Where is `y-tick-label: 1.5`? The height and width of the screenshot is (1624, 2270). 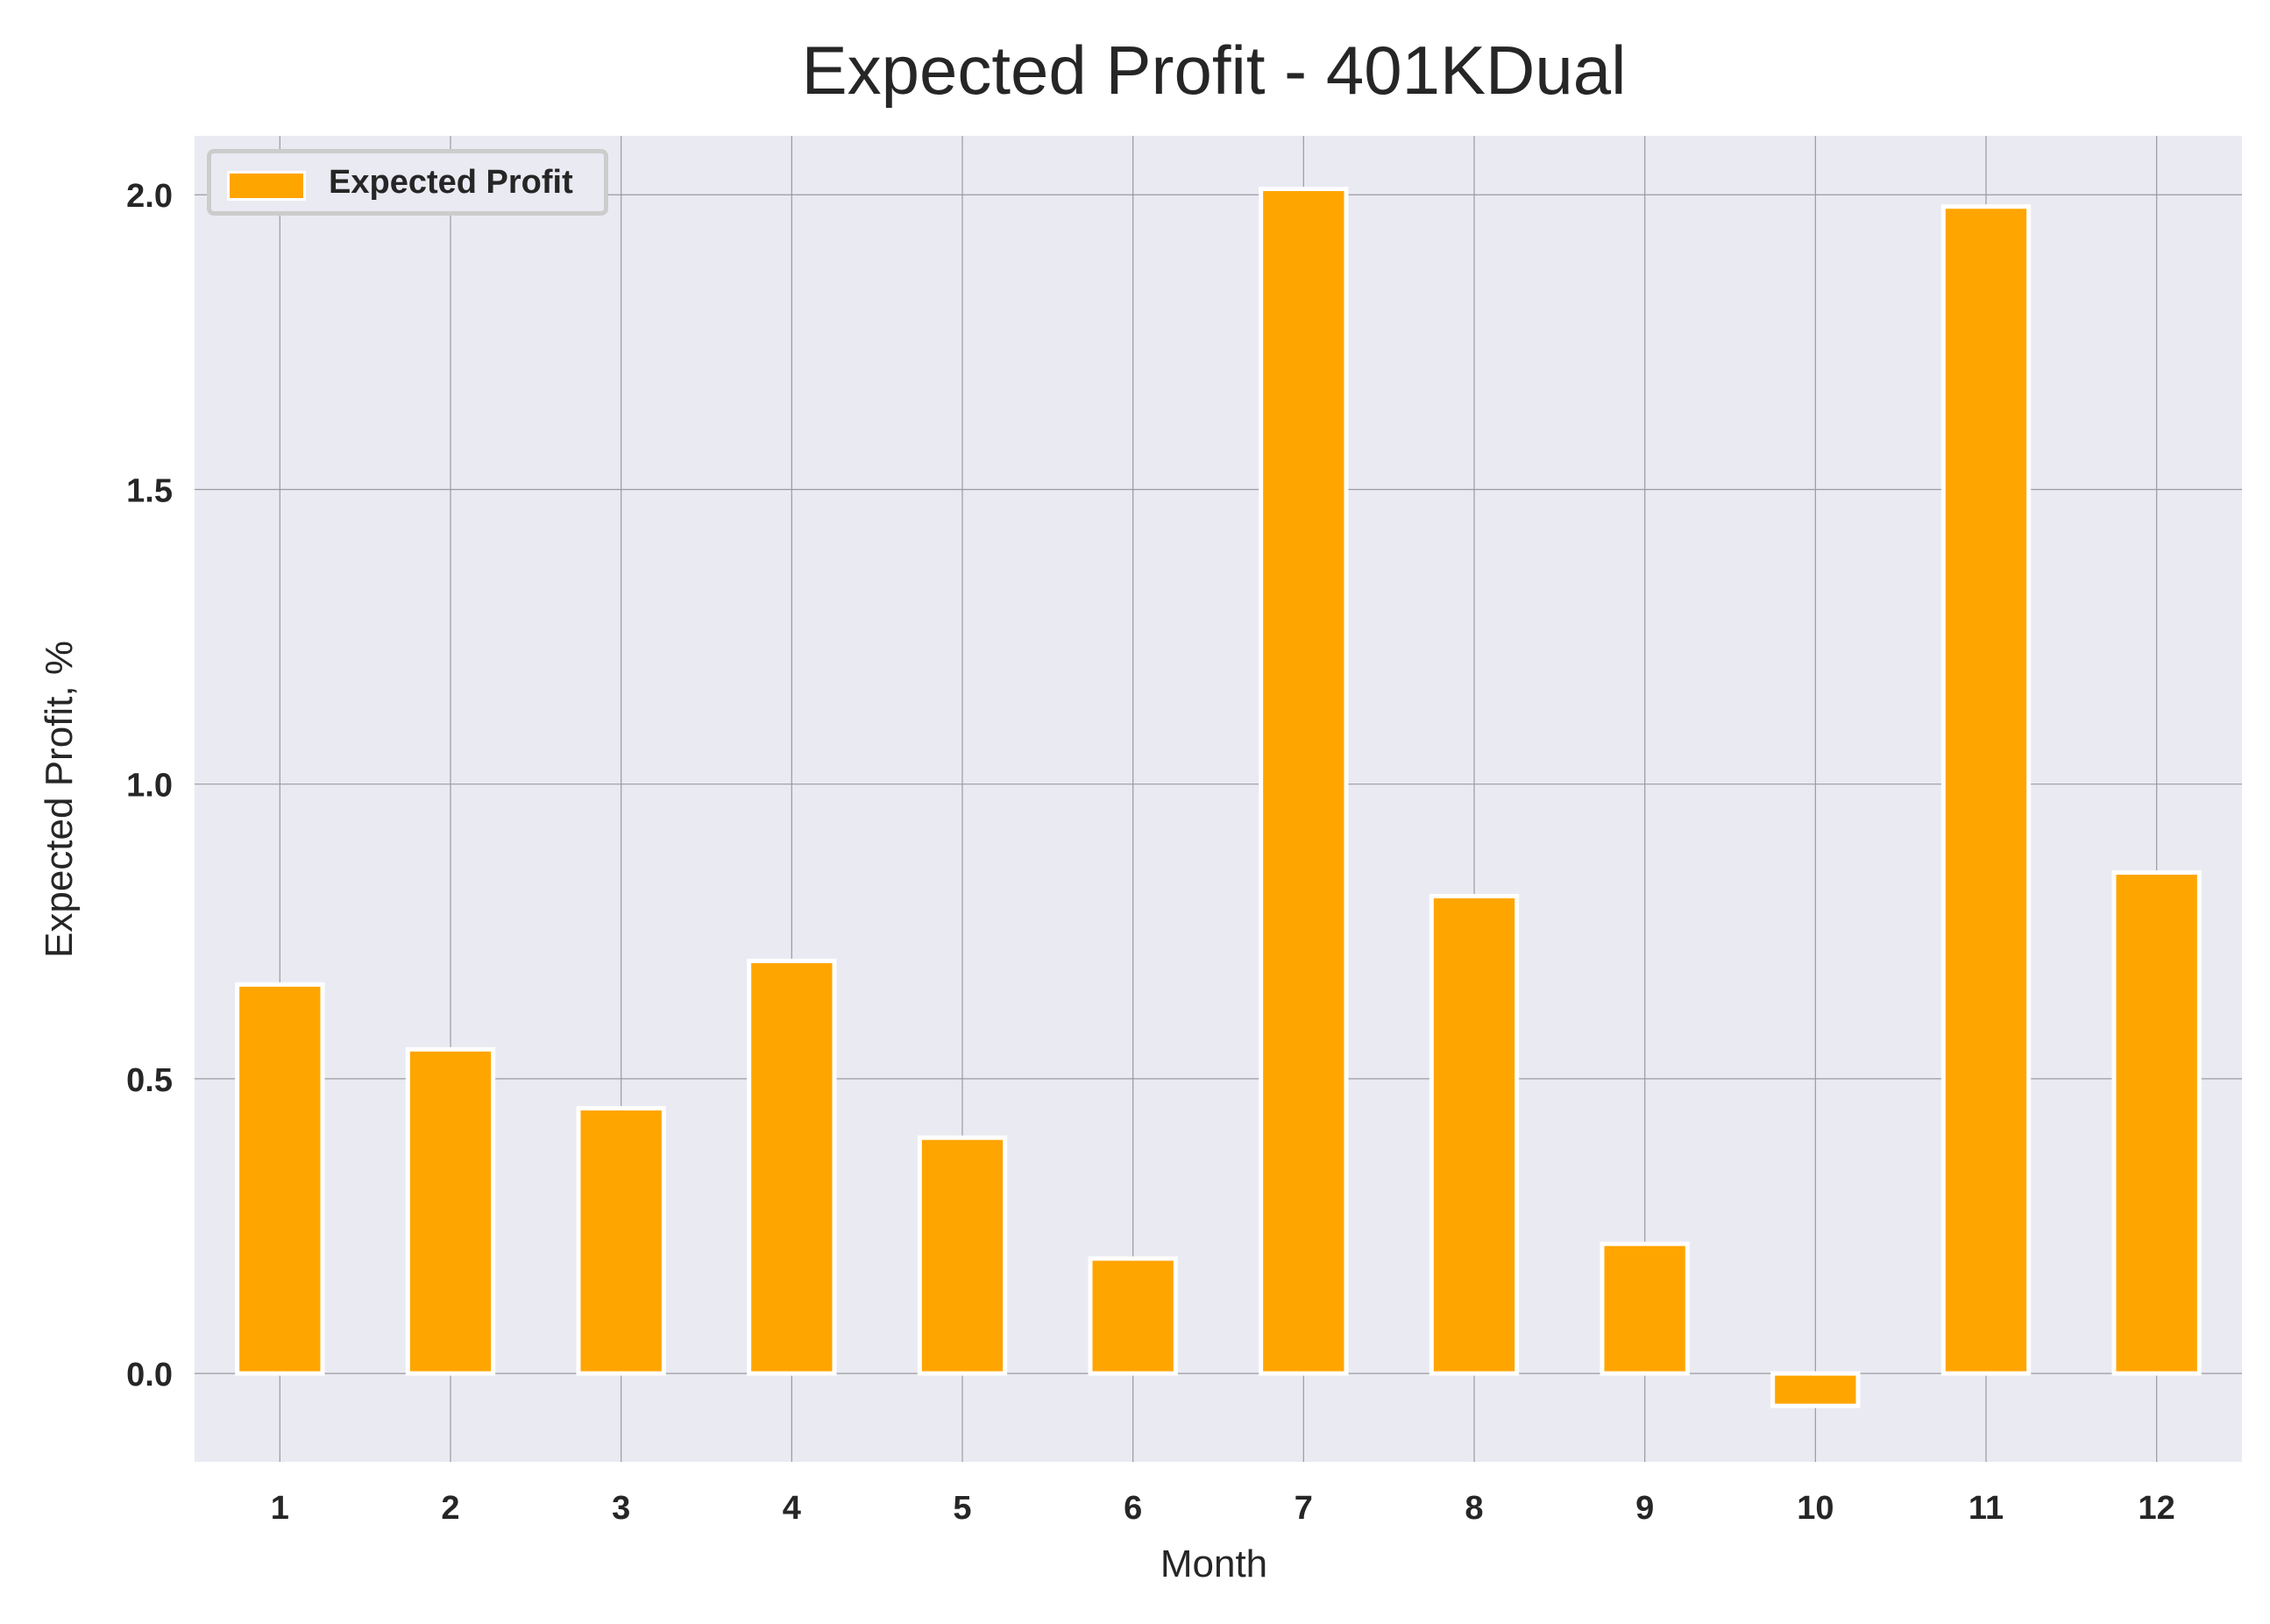 y-tick-label: 1.5 is located at coordinates (149, 490).